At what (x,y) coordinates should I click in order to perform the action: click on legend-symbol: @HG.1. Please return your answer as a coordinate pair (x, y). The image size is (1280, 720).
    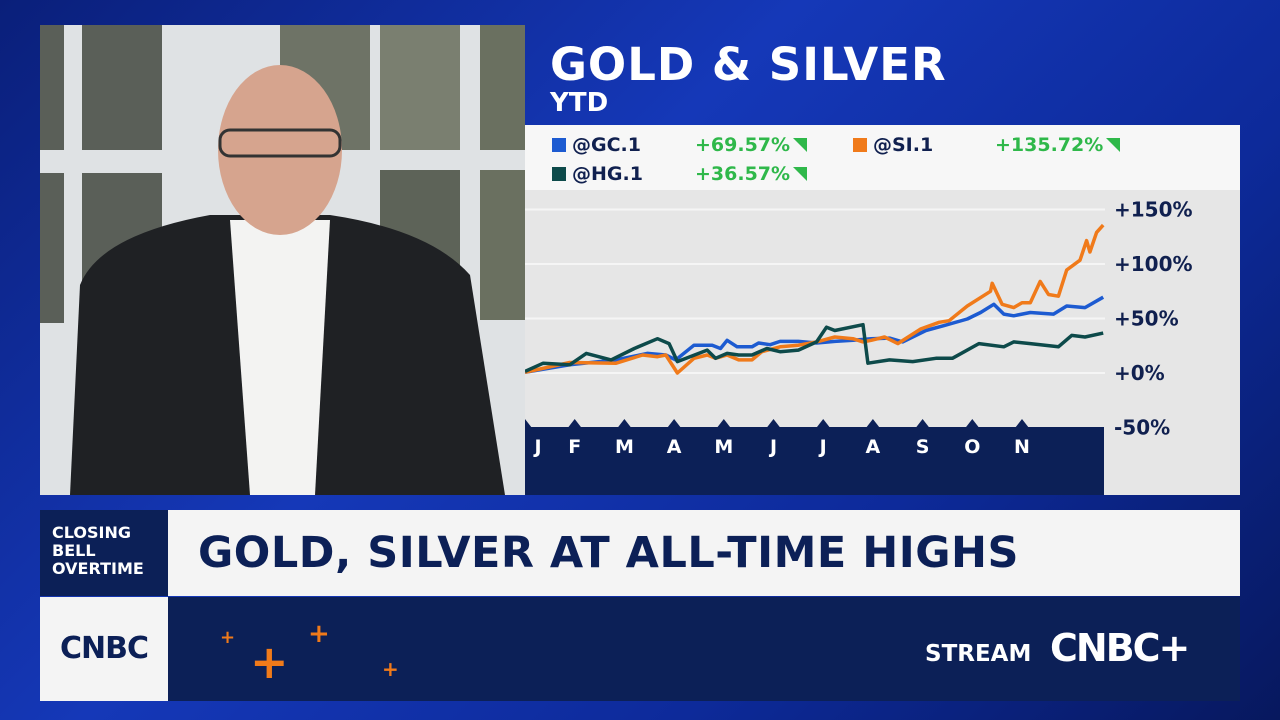
    Looking at the image, I should click on (607, 174).